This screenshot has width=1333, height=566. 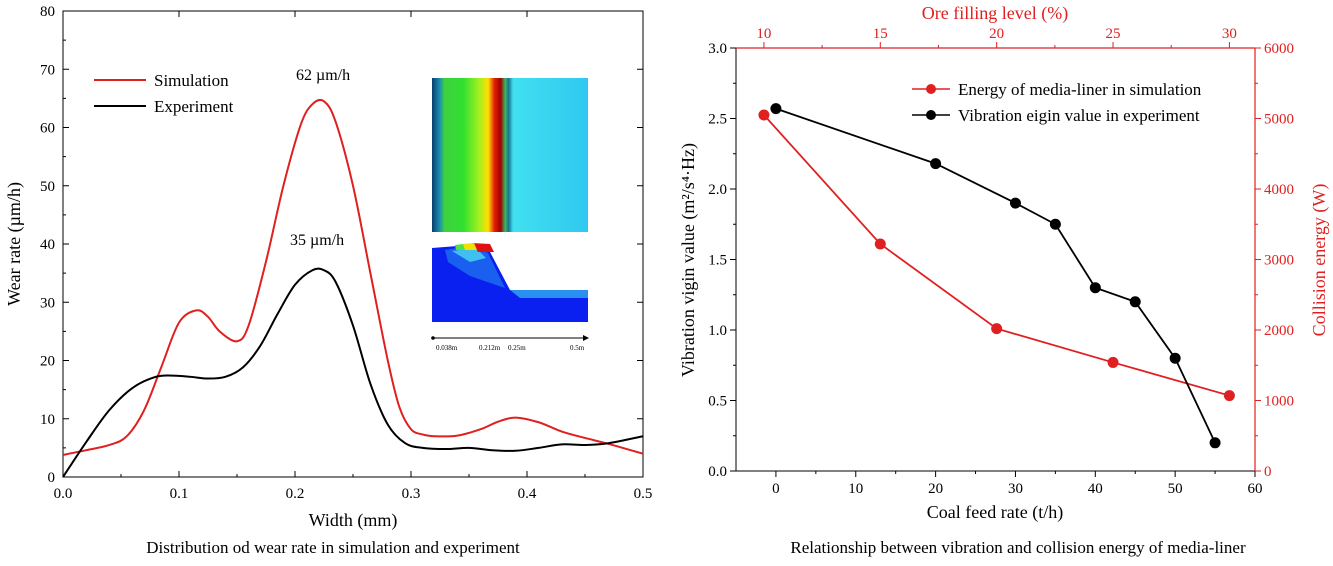 What do you see at coordinates (1279, 402) in the screenshot?
I see `y2-tick-label: 1000` at bounding box center [1279, 402].